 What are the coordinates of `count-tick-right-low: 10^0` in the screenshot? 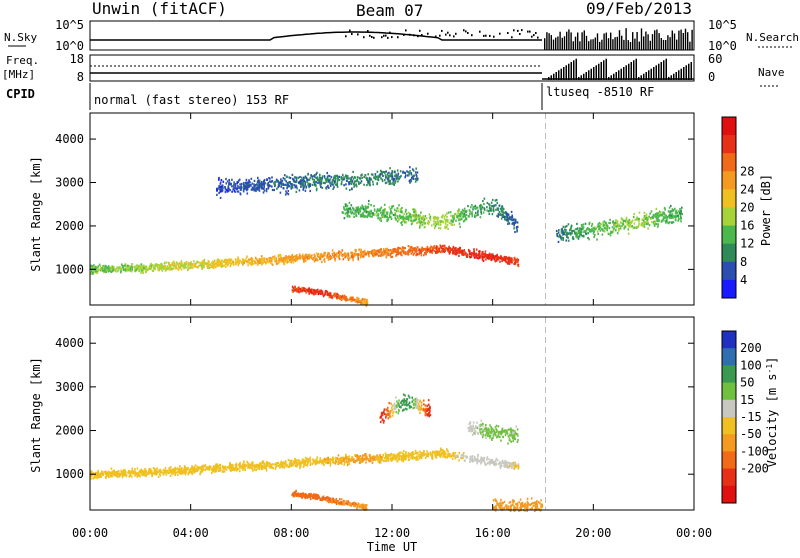 It's located at (722, 46).